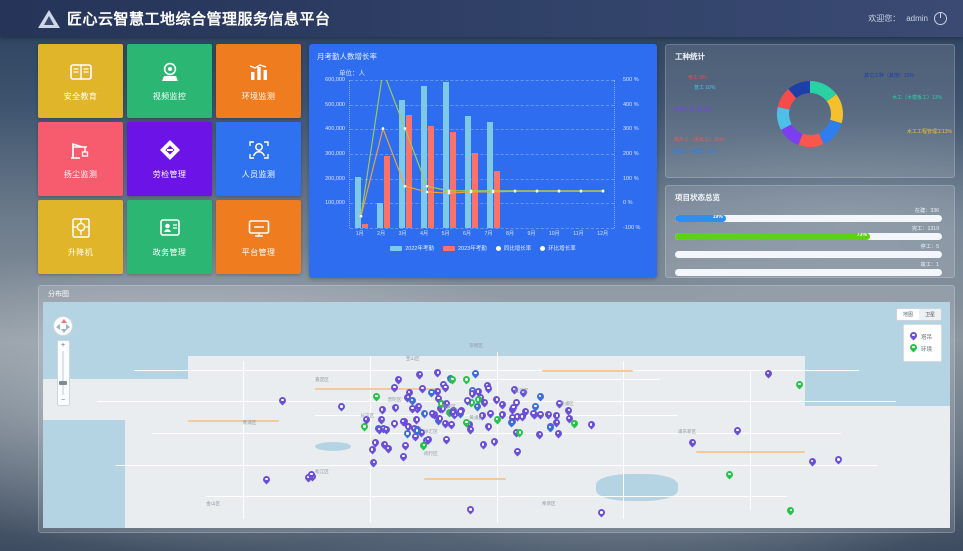  What do you see at coordinates (169, 159) in the screenshot?
I see `tile-inspection-manage: 劳检管理` at bounding box center [169, 159].